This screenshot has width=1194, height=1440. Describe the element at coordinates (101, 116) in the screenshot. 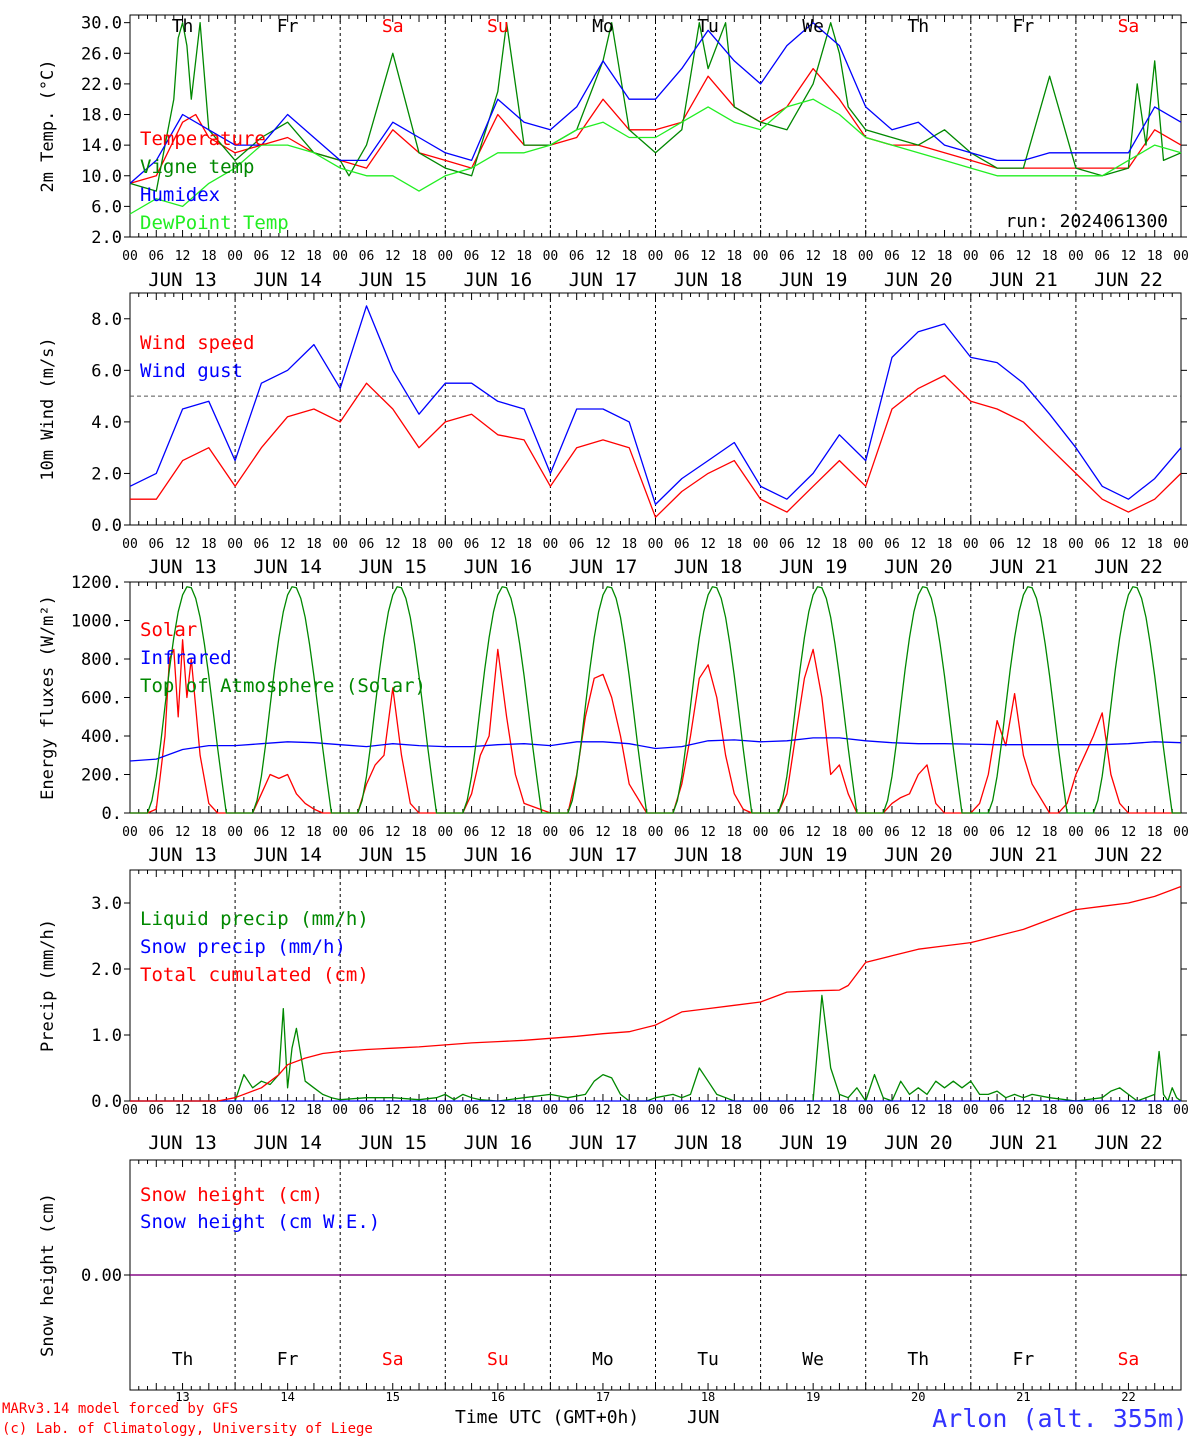

I see `y-tick-label: 18.0` at that location.